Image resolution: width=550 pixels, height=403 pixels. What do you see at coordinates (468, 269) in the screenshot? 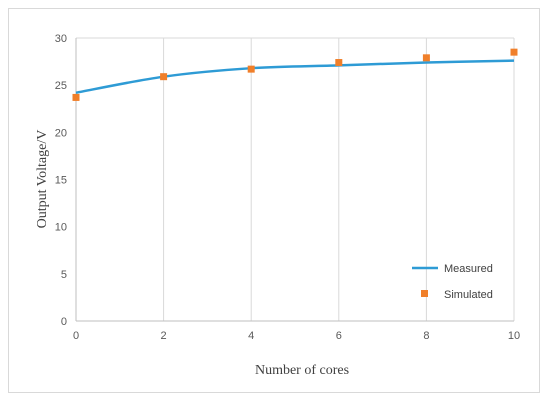
I see `legend-measured-label: Measured` at bounding box center [468, 269].